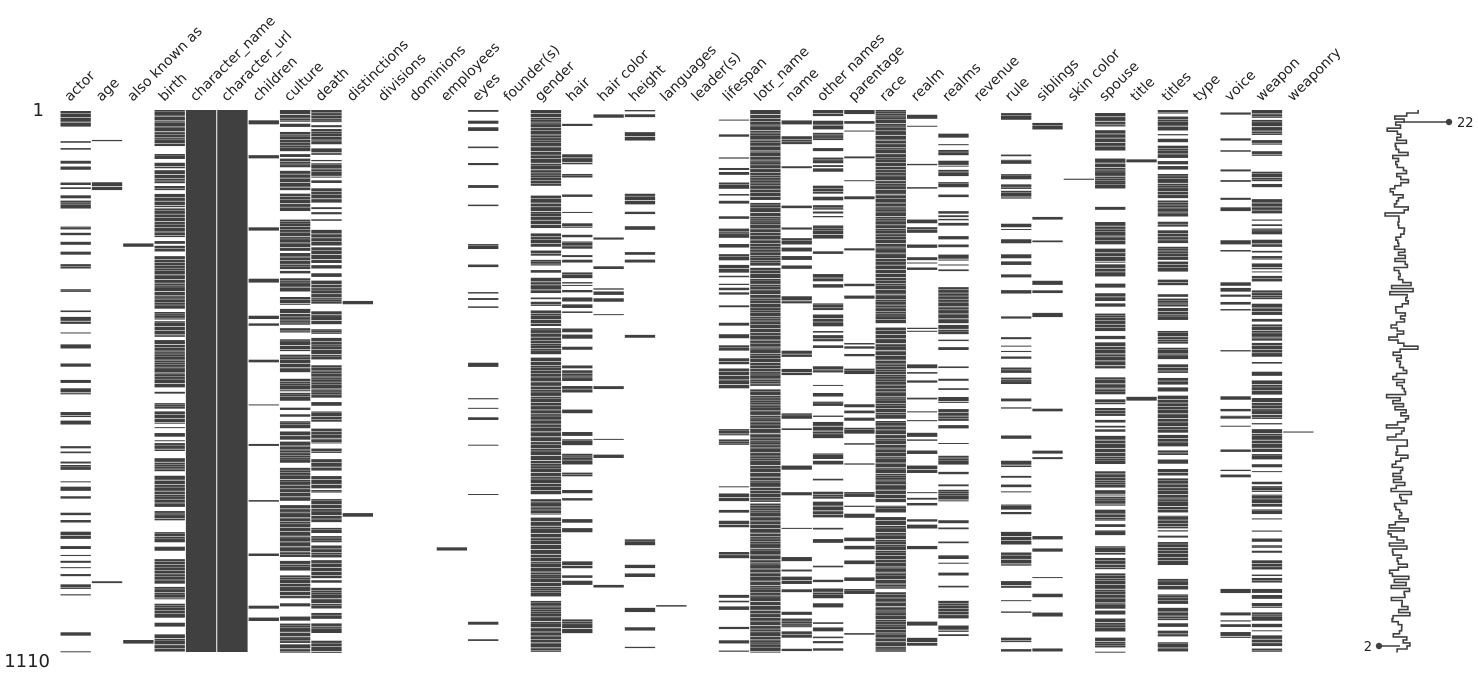  What do you see at coordinates (326, 381) in the screenshot?
I see `column-death` at bounding box center [326, 381].